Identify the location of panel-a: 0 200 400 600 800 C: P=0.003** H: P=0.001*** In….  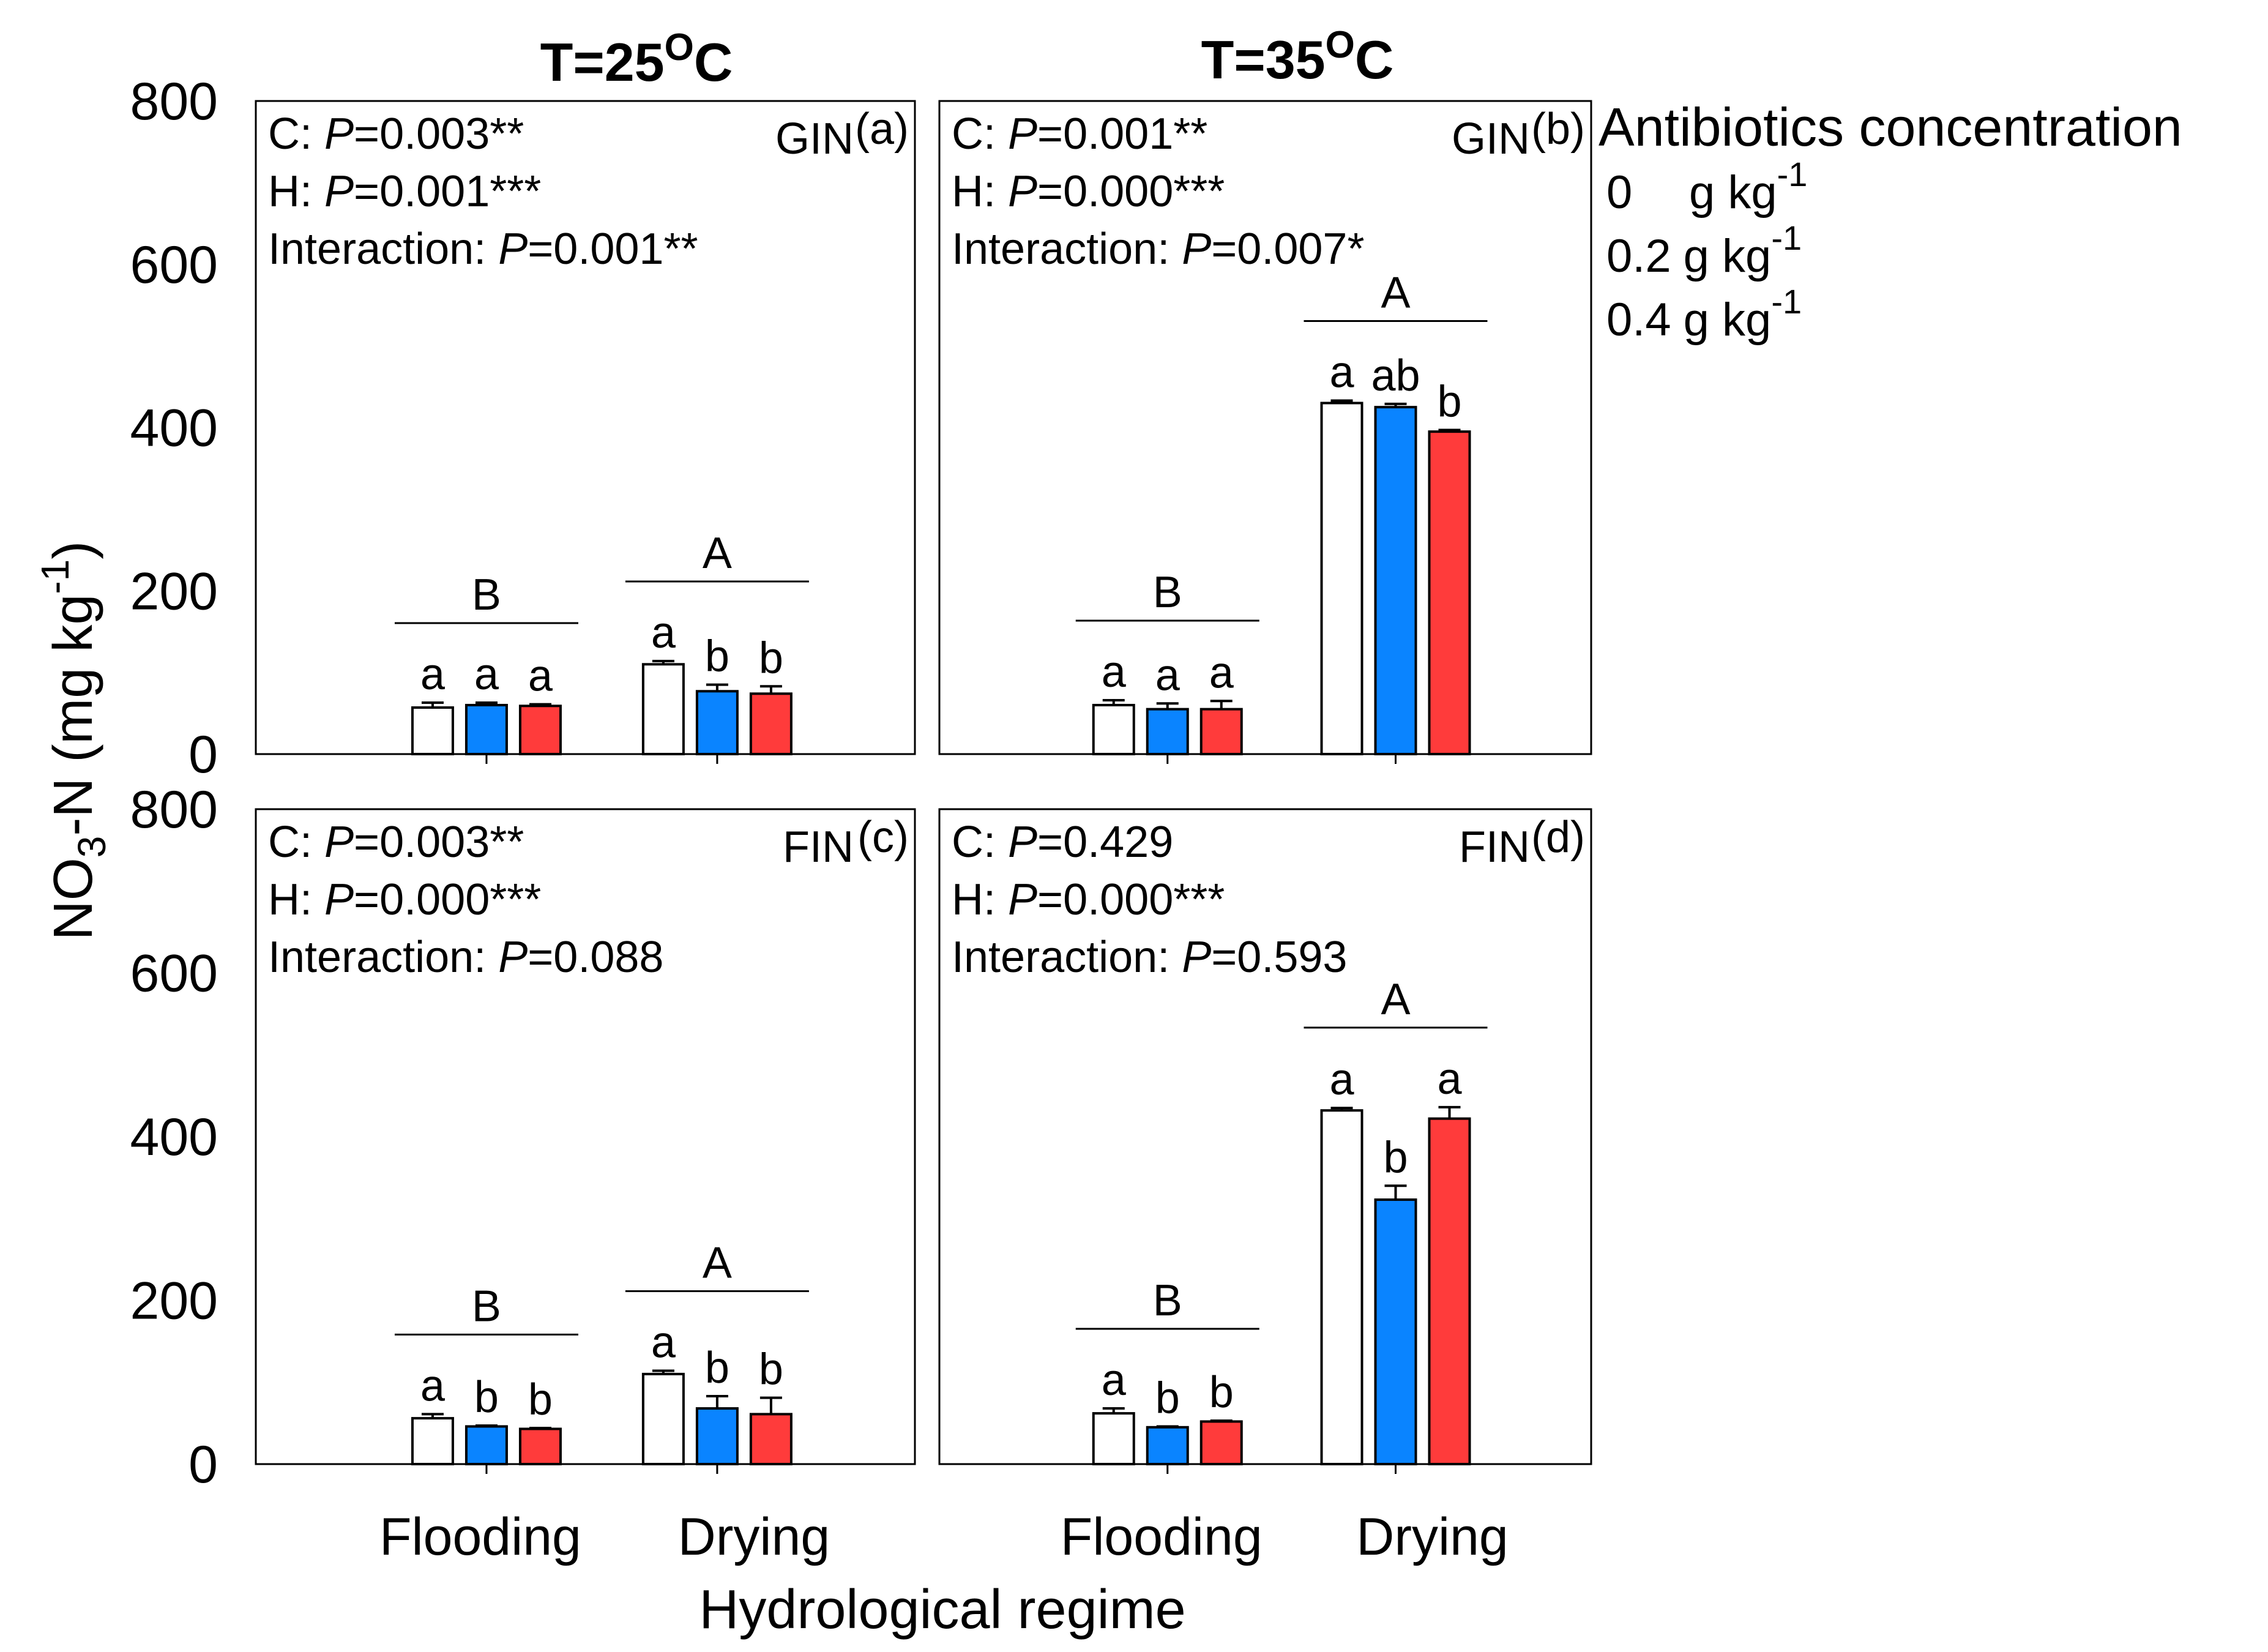
(523, 428).